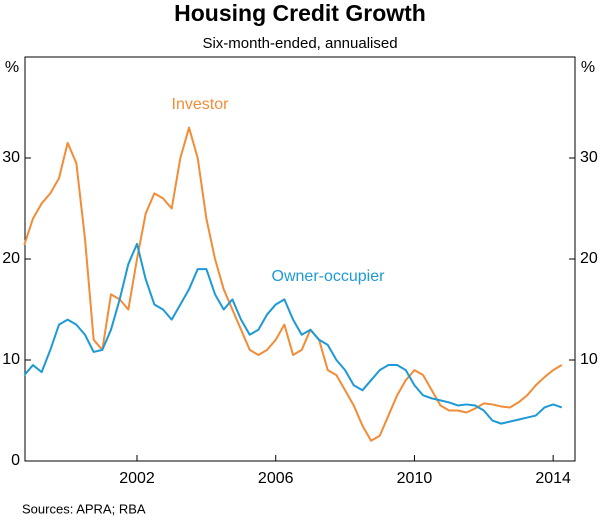 This screenshot has width=600, height=520. What do you see at coordinates (329, 276) in the screenshot?
I see `annotation: Owner-occupier` at bounding box center [329, 276].